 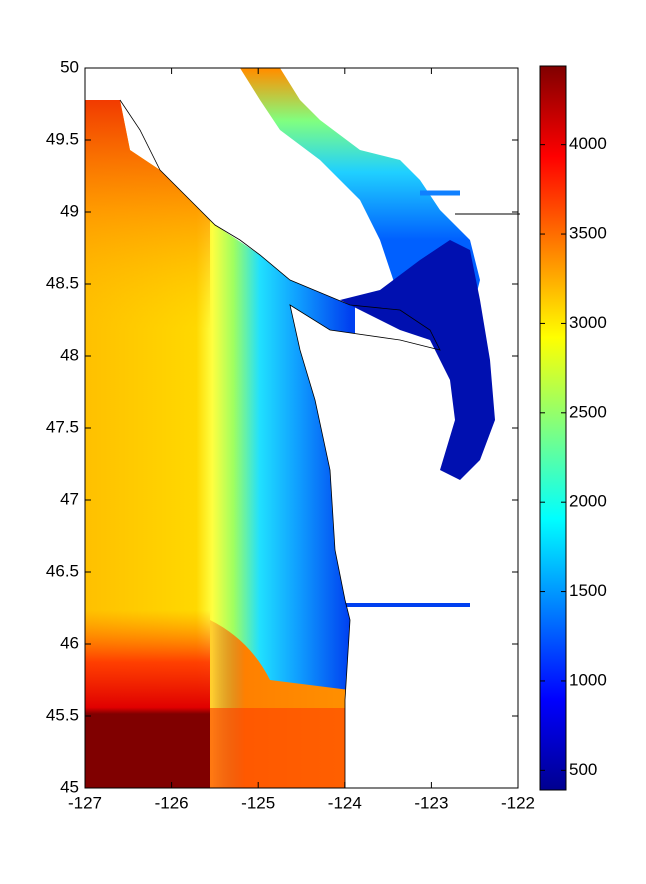 I want to click on colorbar-tick-label: 500, so click(x=583, y=769).